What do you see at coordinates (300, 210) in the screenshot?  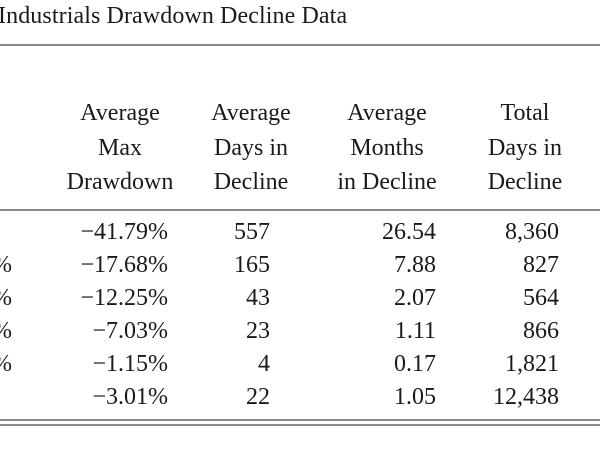 I see `header-rule` at bounding box center [300, 210].